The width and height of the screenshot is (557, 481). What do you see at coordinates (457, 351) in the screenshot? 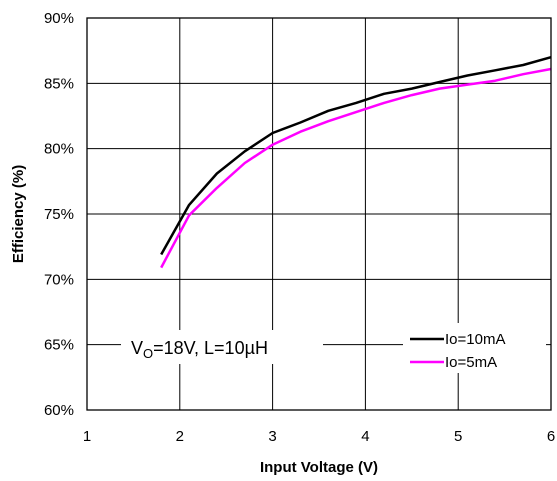
I see `legend: Io=10mA Io=5mA` at bounding box center [457, 351].